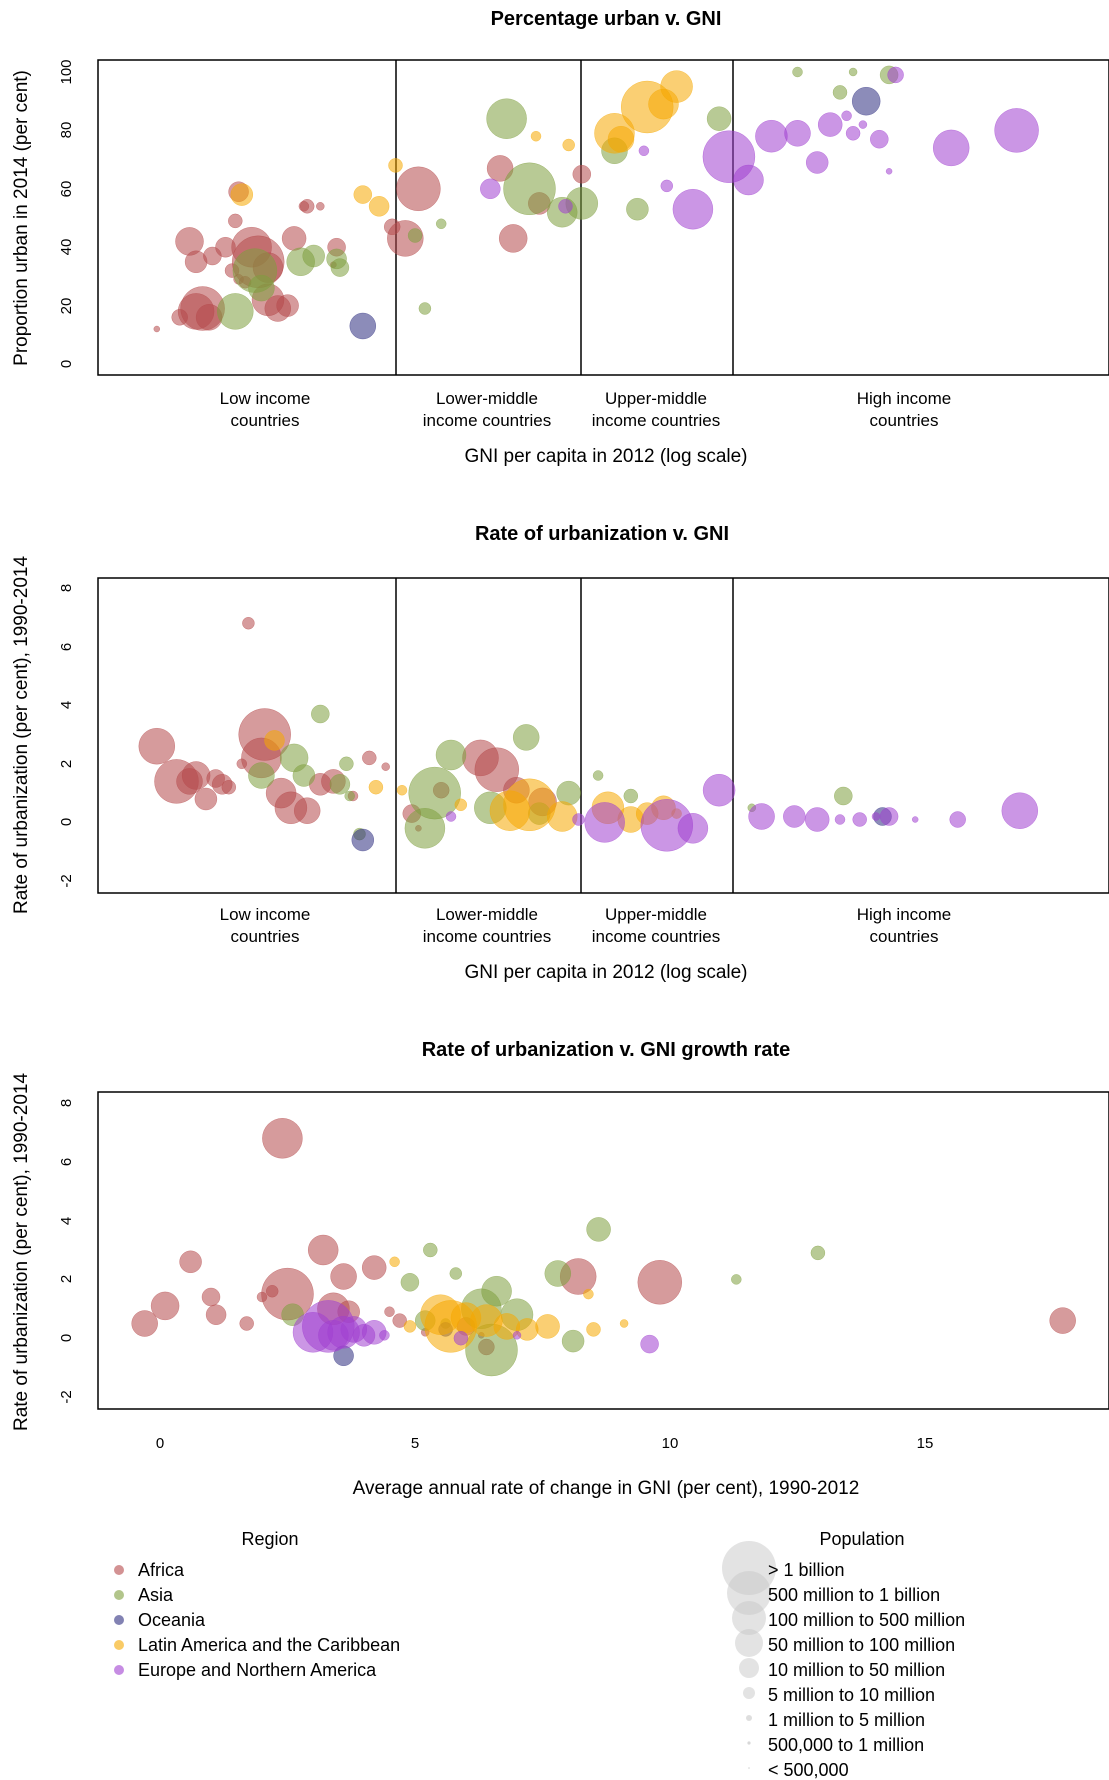  What do you see at coordinates (156, 1595) in the screenshot?
I see `legend-label-asia: Asia` at bounding box center [156, 1595].